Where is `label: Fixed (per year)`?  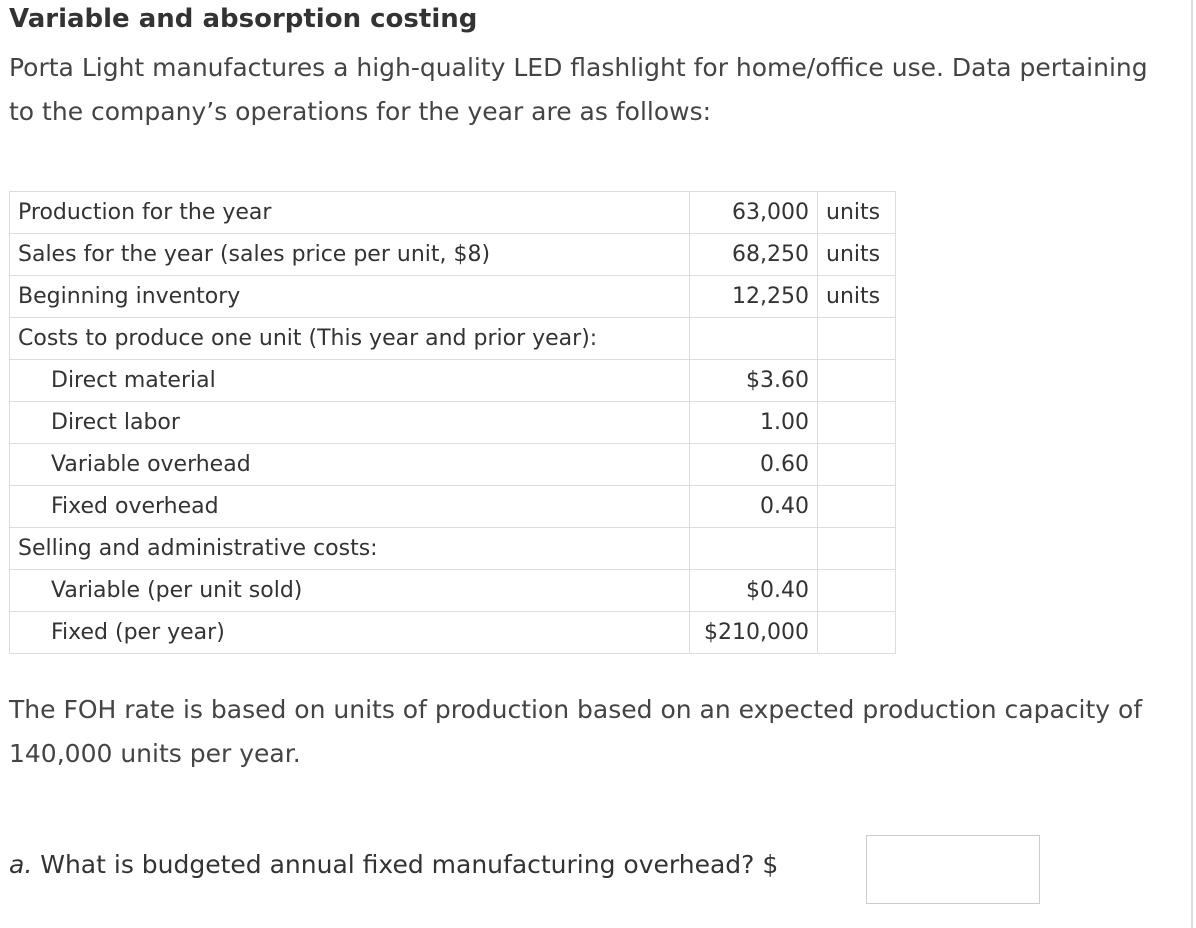
label: Fixed (per year) is located at coordinates (349, 632).